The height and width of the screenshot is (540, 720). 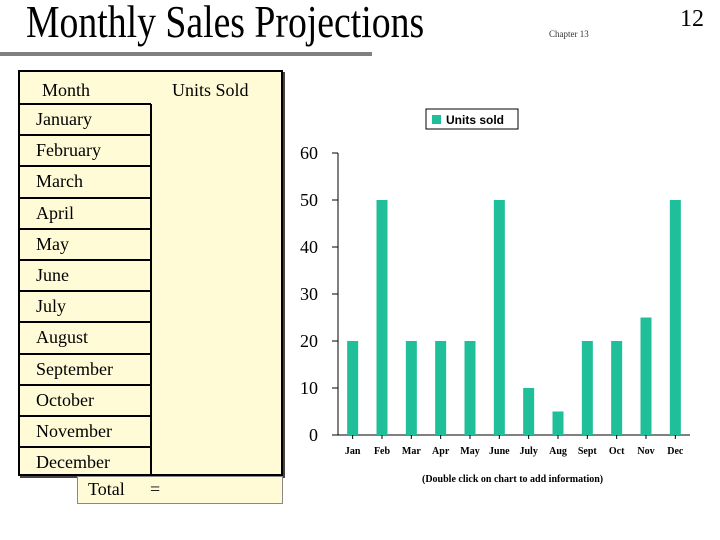 I want to click on x-tick-label: Sept, so click(x=588, y=451).